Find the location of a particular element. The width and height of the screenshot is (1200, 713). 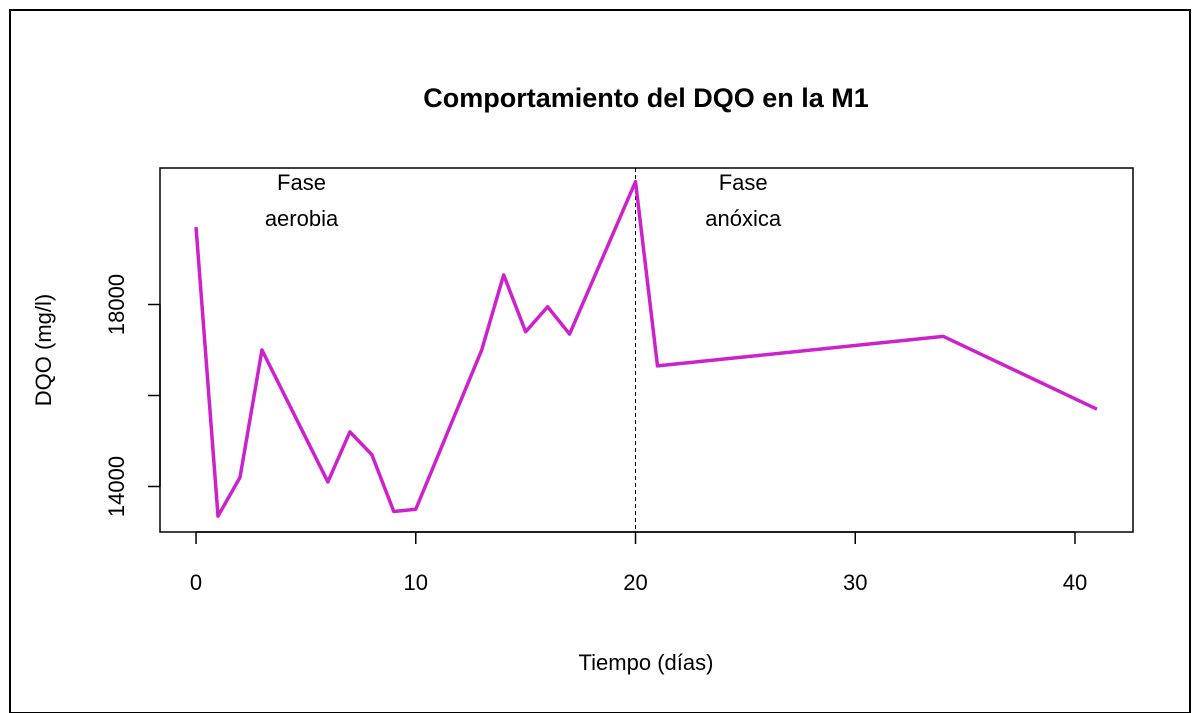

x-tick-label: 0 is located at coordinates (196, 582).